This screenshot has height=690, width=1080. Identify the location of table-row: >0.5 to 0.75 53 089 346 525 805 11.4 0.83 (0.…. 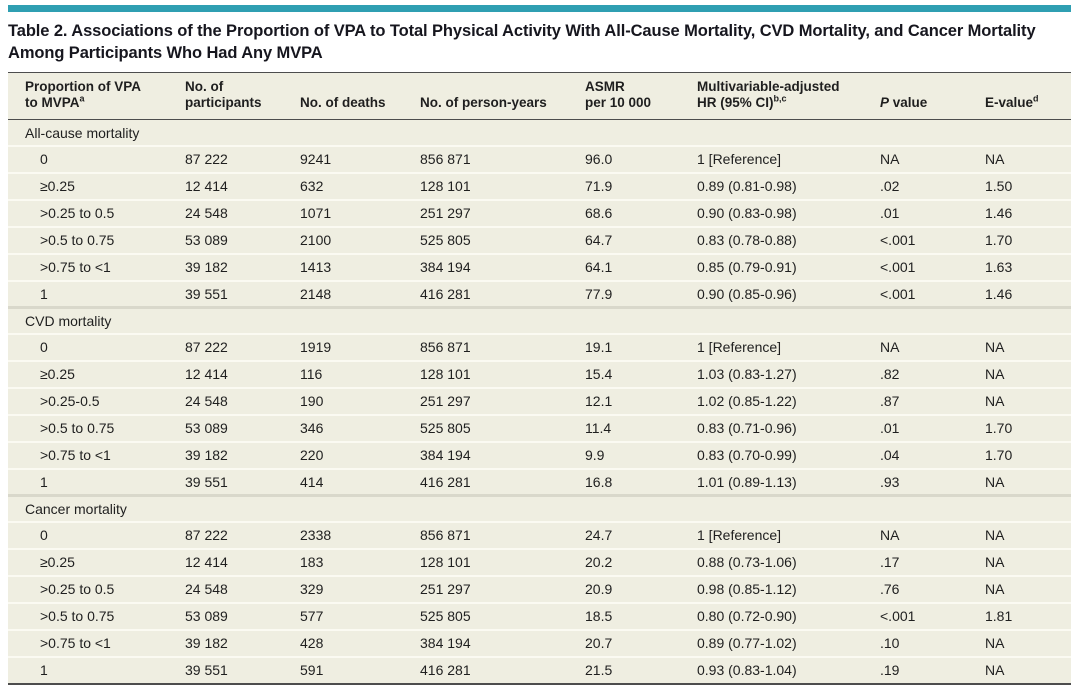
(539, 427).